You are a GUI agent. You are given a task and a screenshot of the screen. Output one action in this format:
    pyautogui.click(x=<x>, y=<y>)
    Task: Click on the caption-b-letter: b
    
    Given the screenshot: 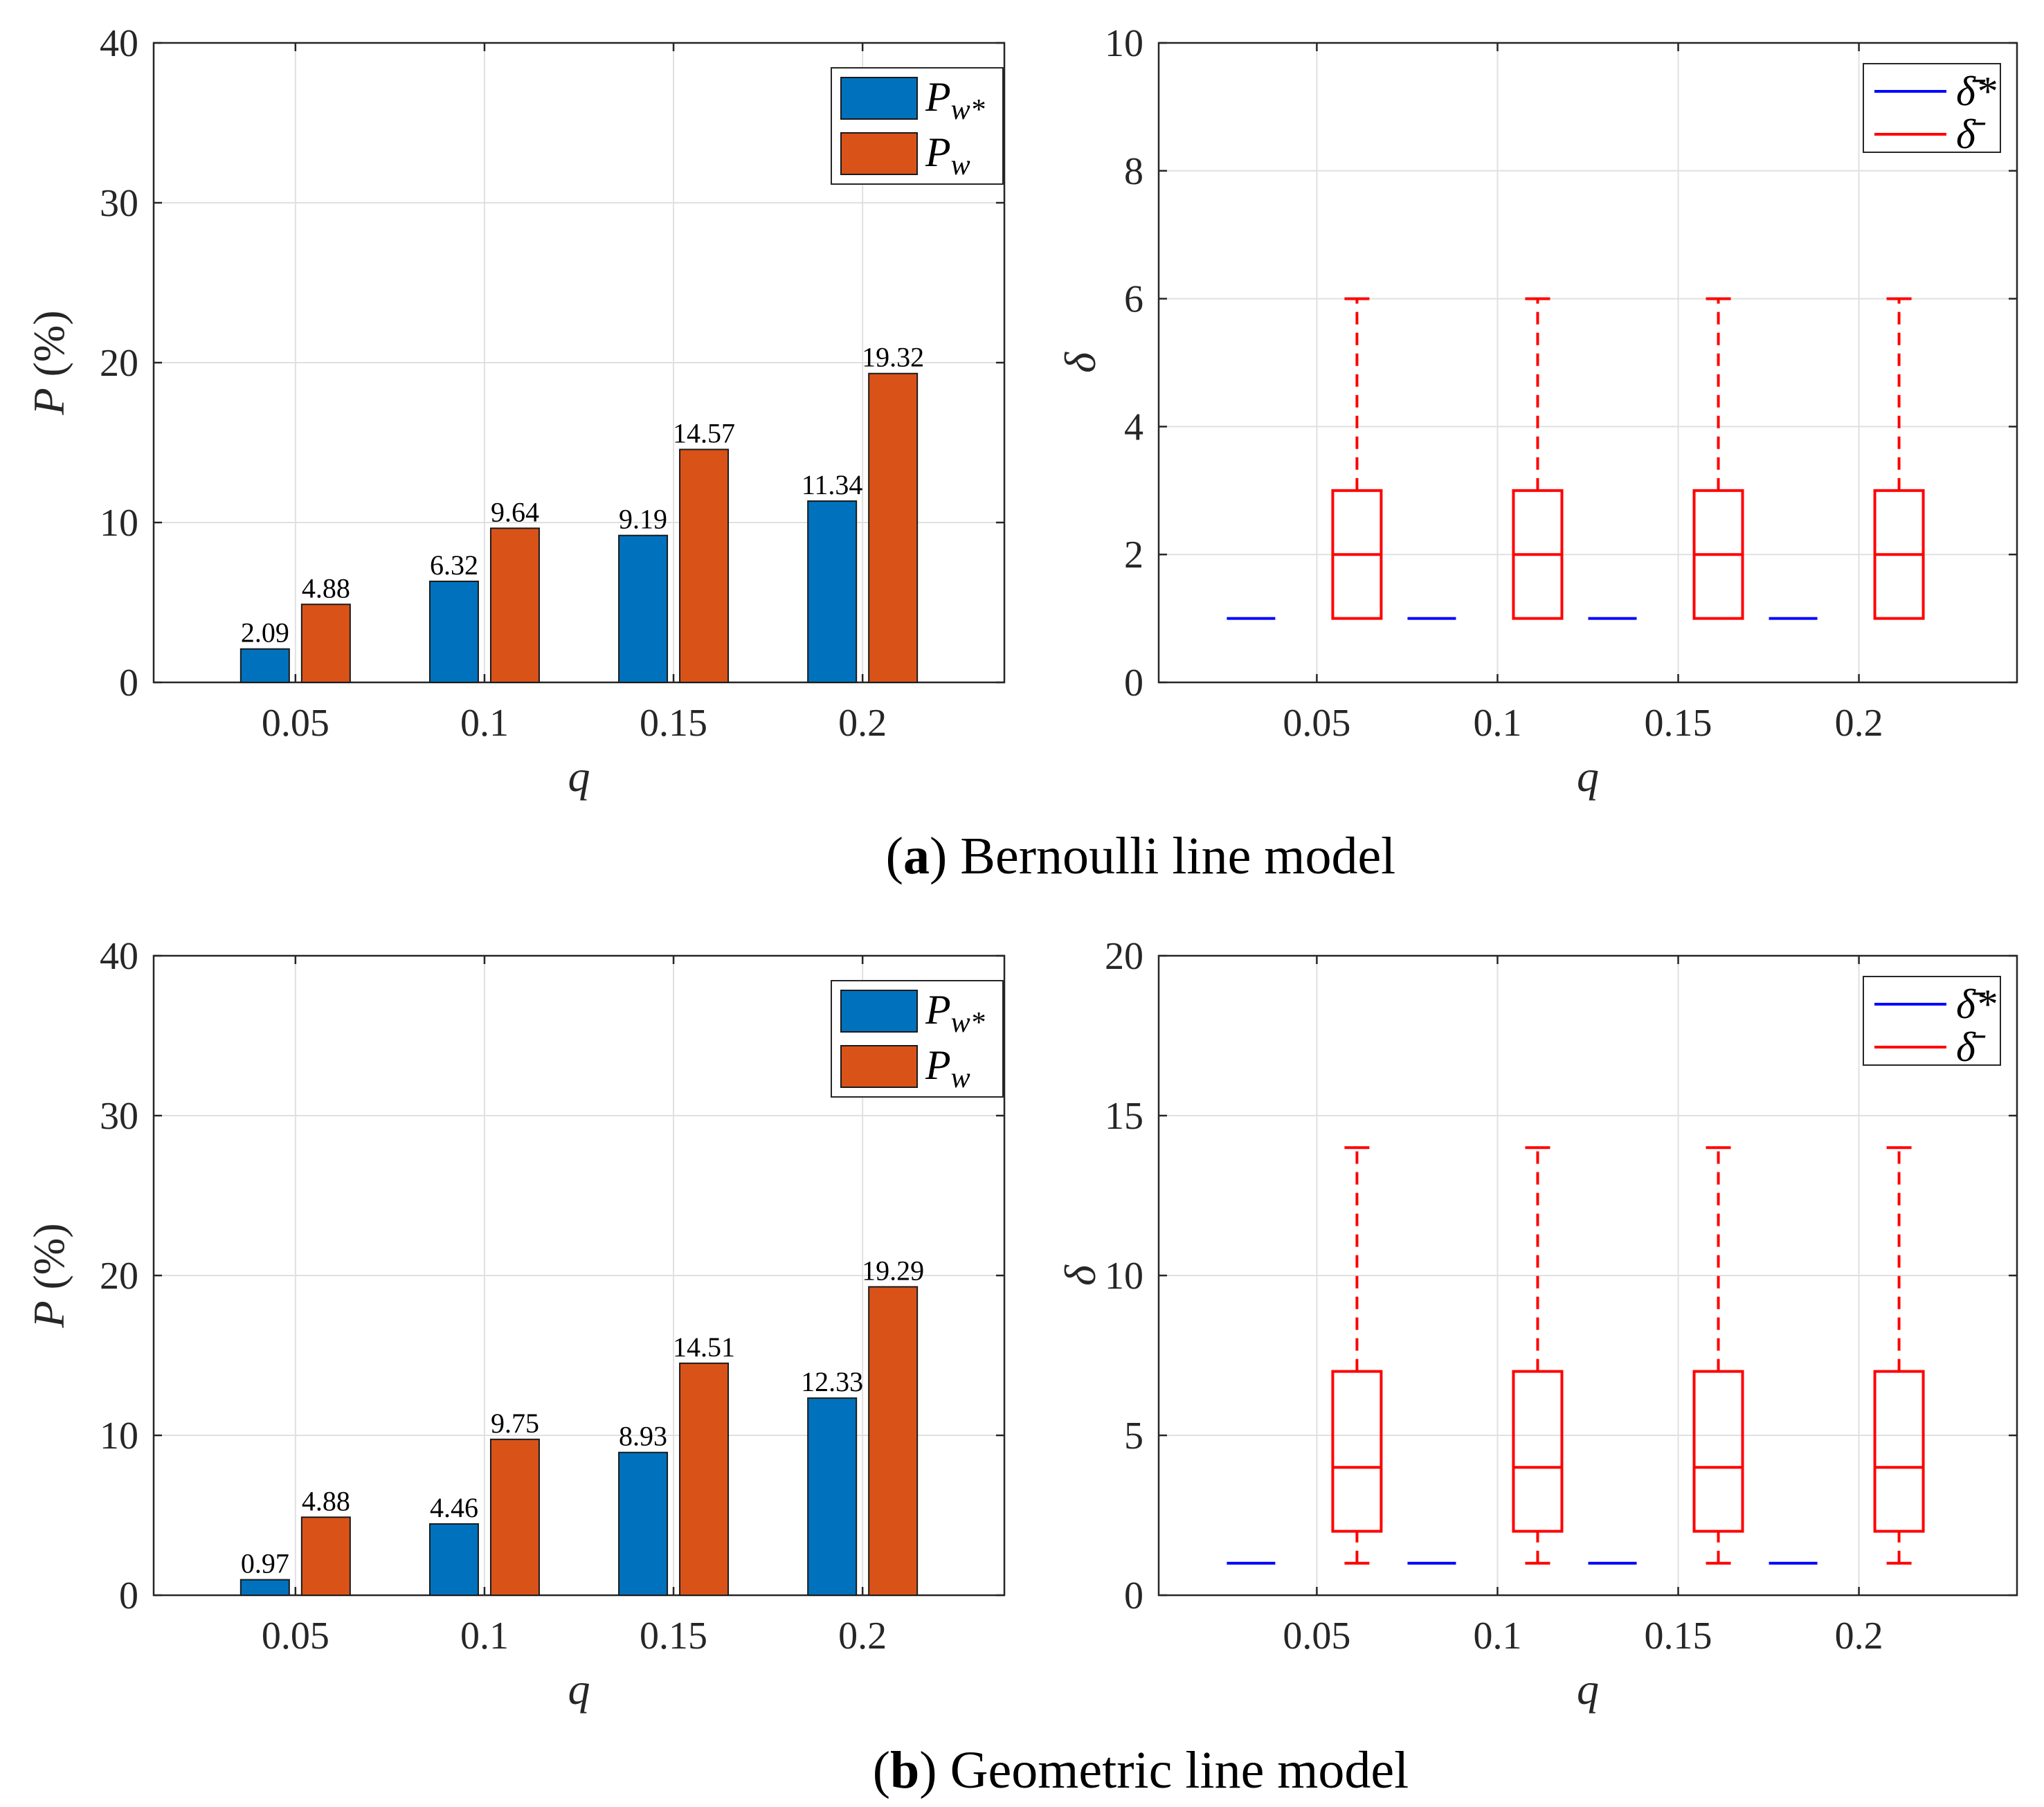 What is the action you would take?
    pyautogui.click(x=904, y=1770)
    